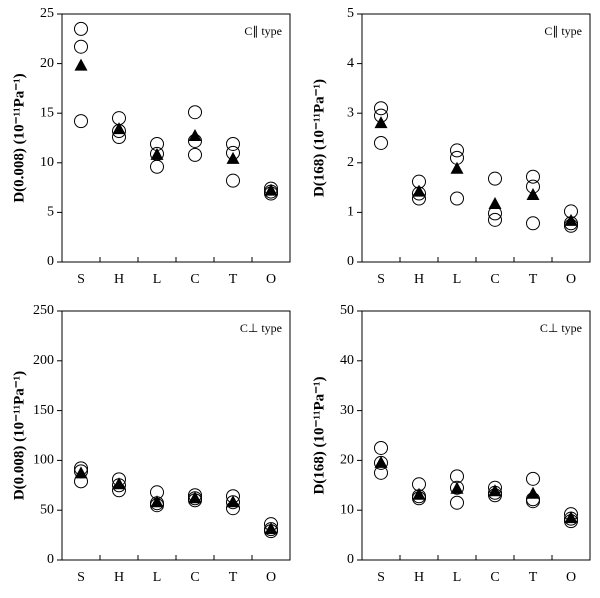 Image resolution: width=600 pixels, height=598 pixels. Describe the element at coordinates (350, 63) in the screenshot. I see `y-tick-label: 4` at that location.